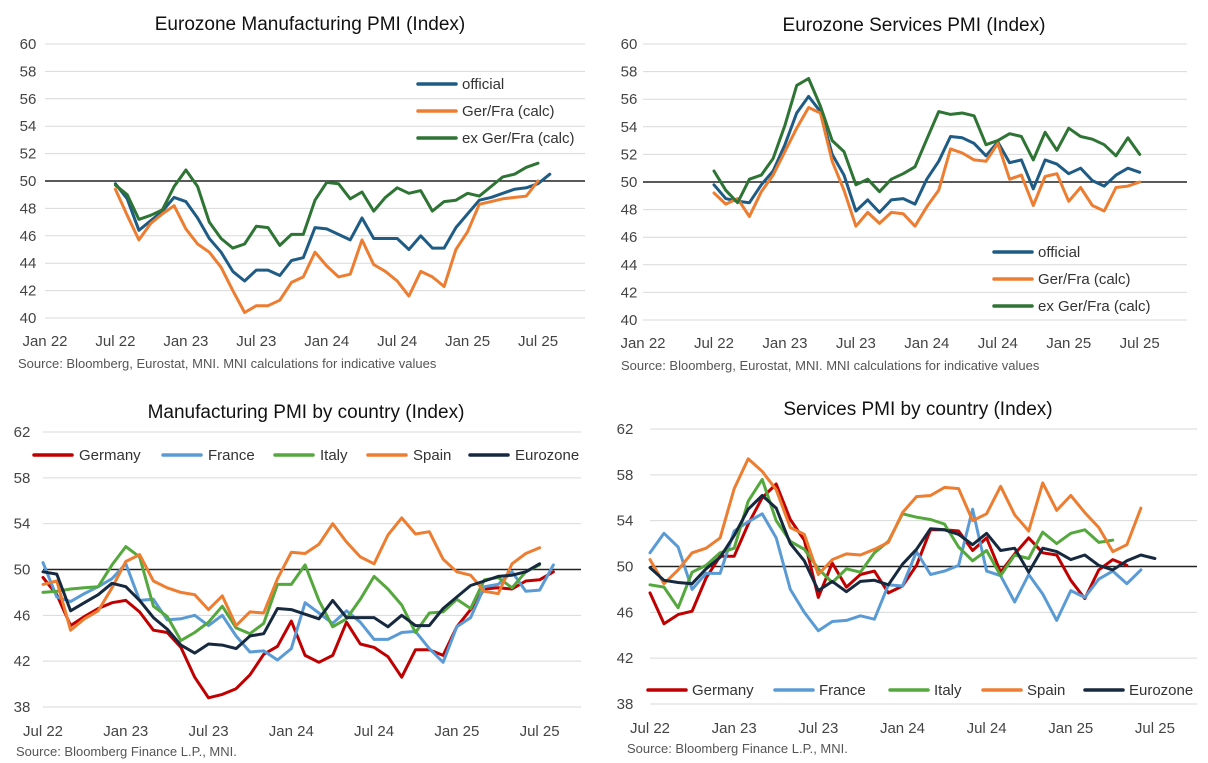  I want to click on chart-title: Eurozone Services PMI (Index), so click(914, 25).